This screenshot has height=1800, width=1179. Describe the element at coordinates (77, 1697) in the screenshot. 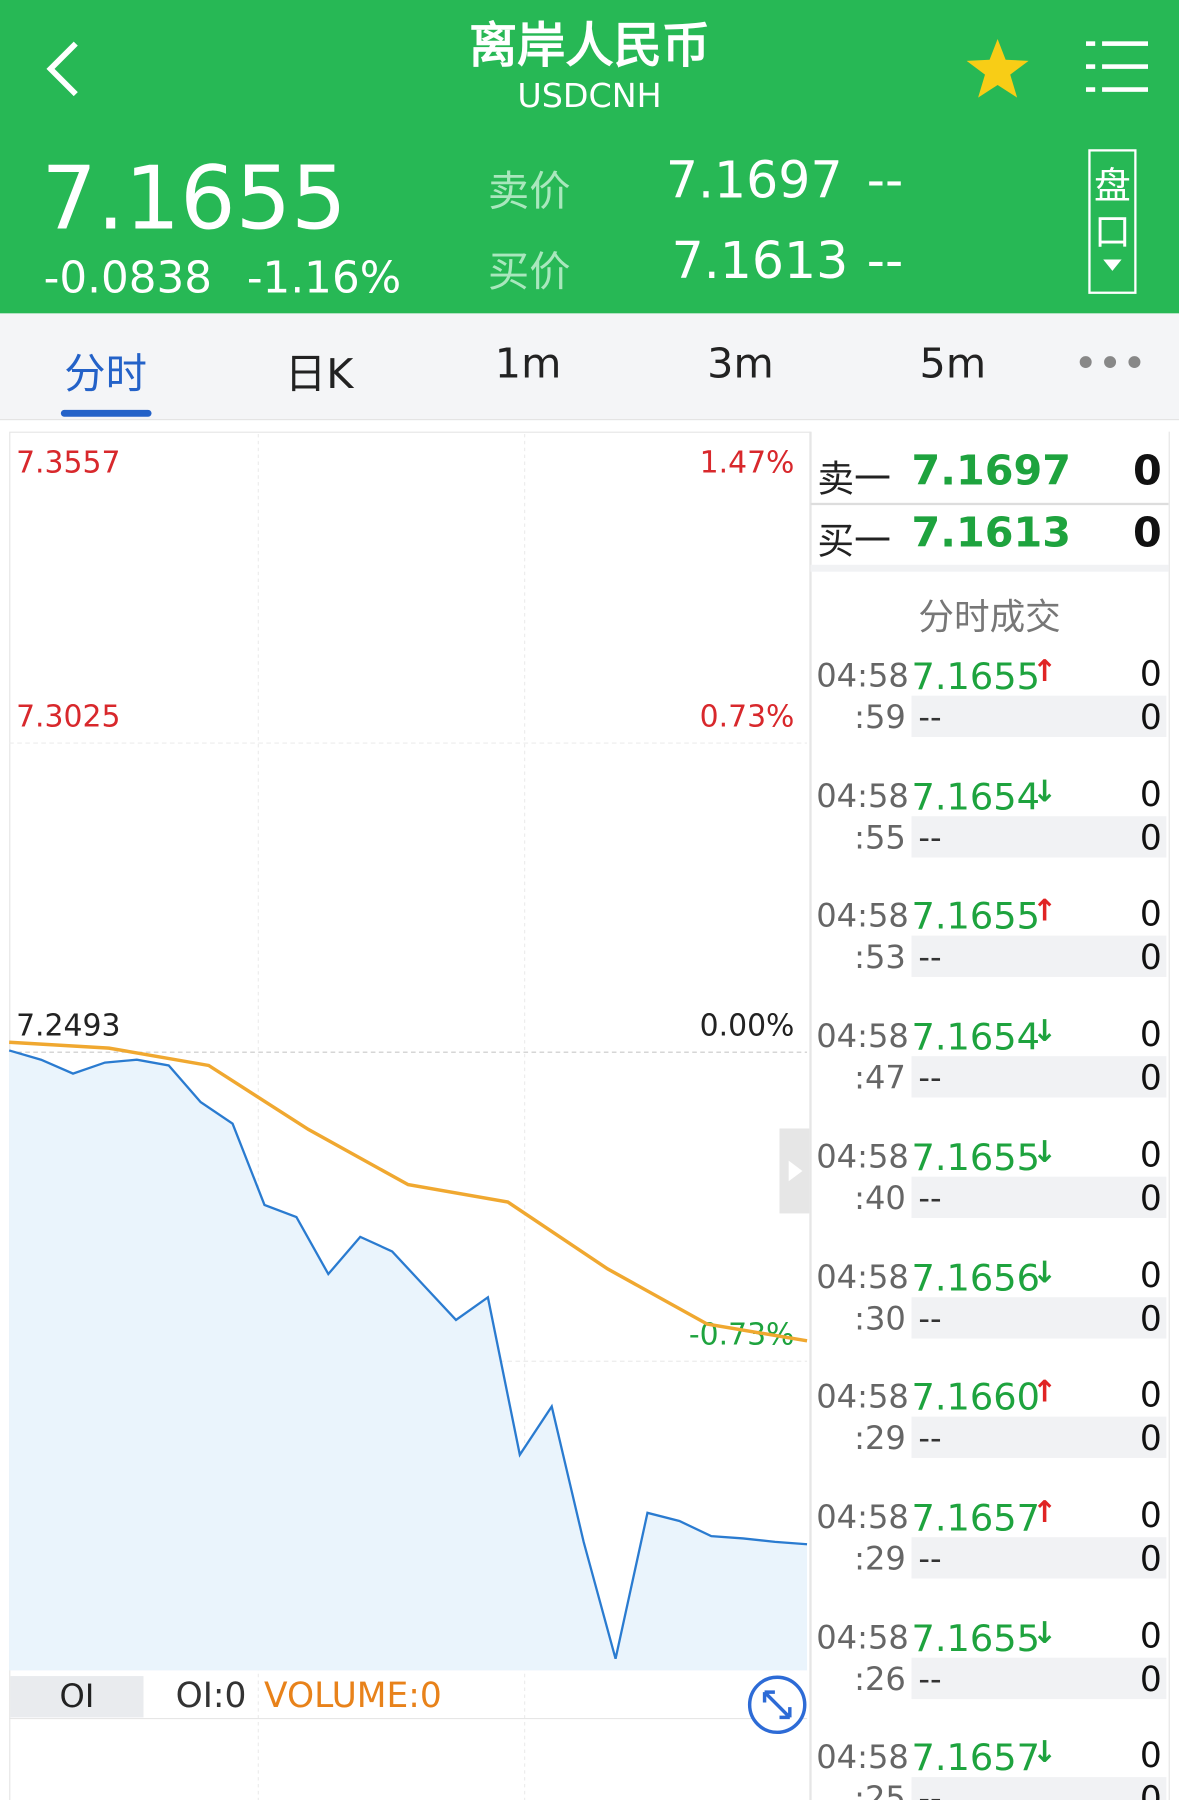

I see `oi-tab: OI` at that location.